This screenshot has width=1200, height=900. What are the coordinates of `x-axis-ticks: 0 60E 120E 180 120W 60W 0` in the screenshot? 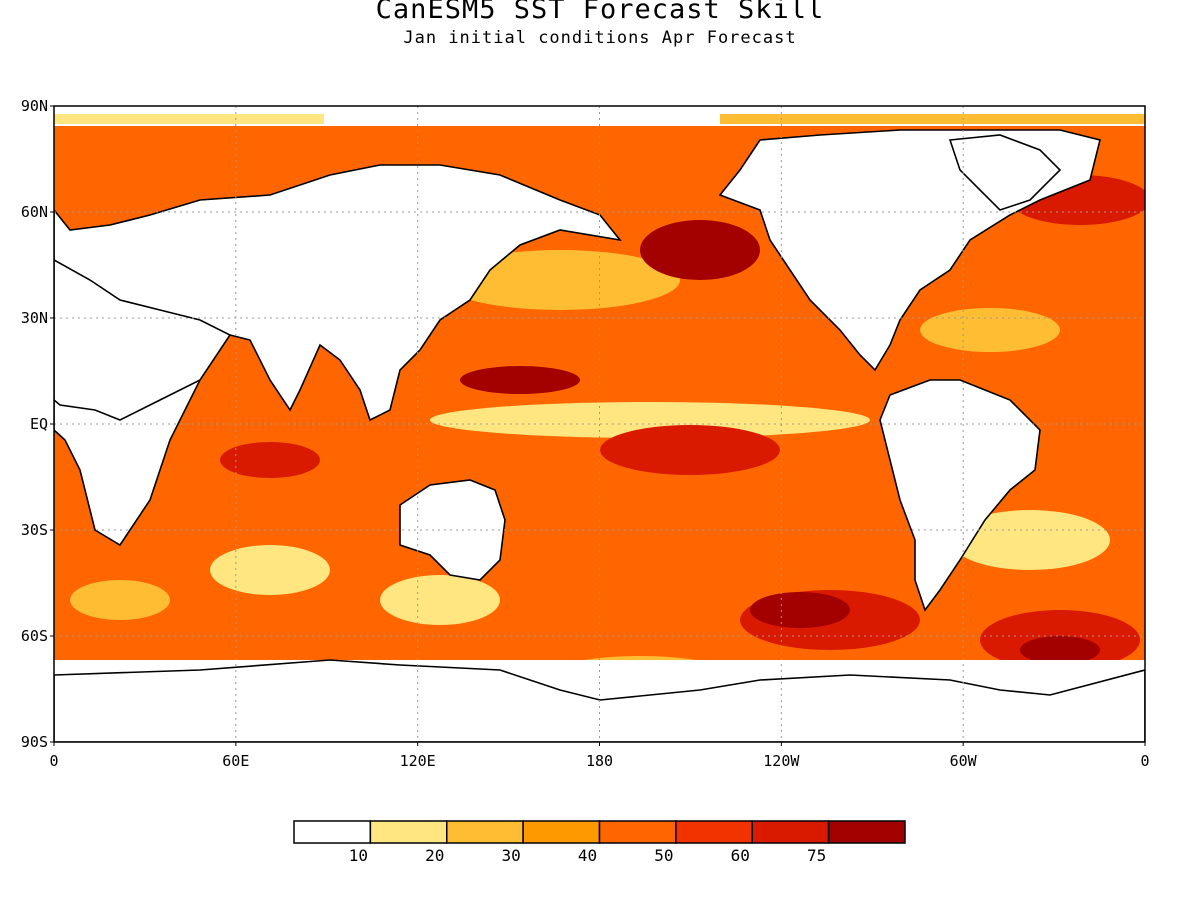 It's located at (599, 756).